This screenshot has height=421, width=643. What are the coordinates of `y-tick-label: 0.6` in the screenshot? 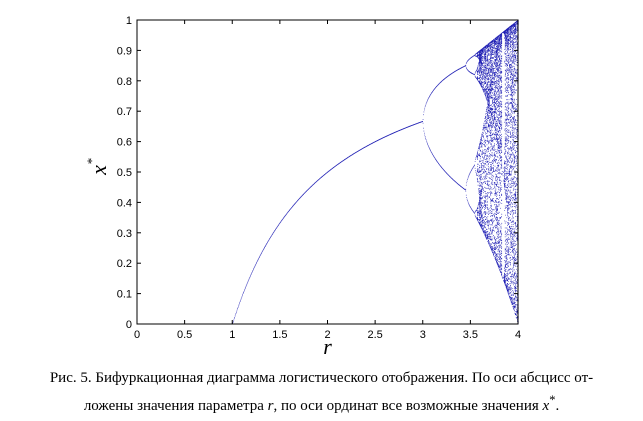 It's located at (124, 143).